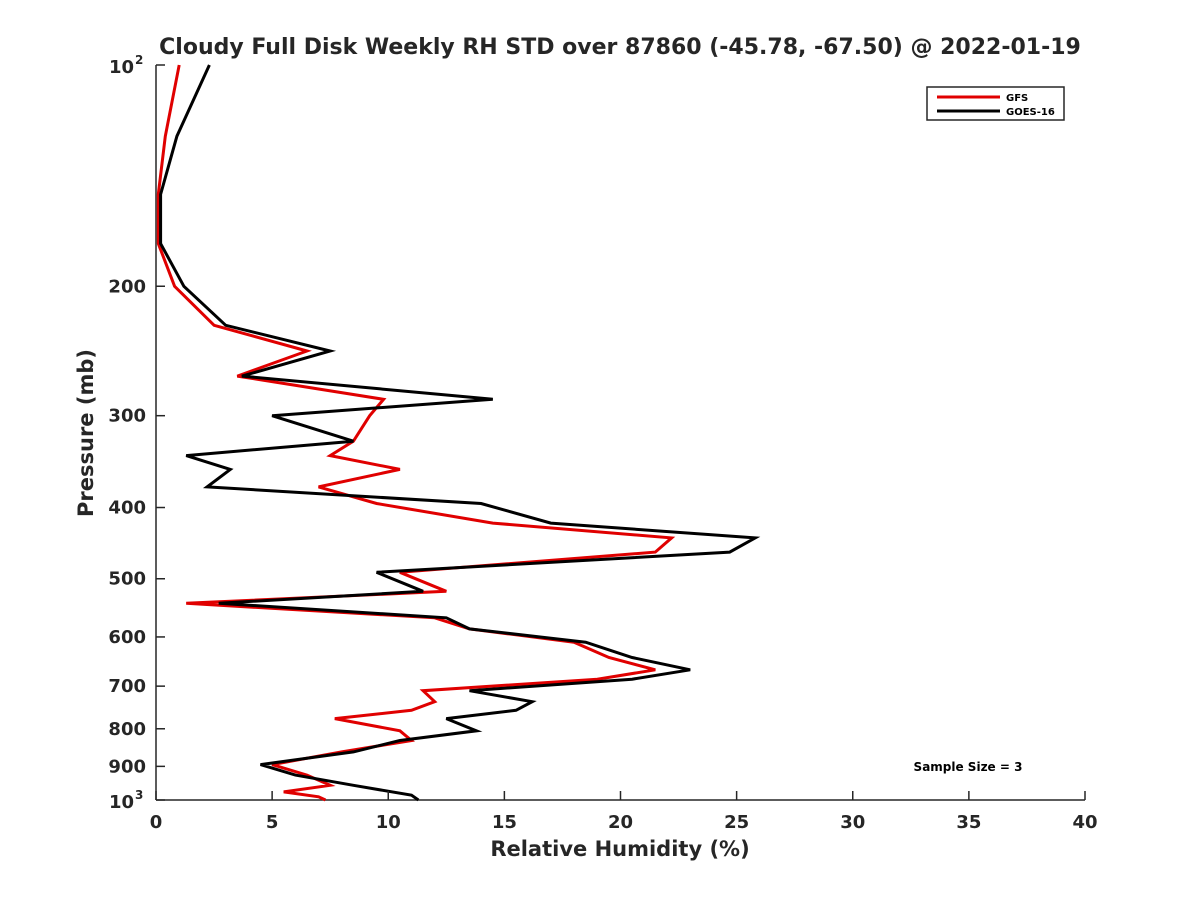  Describe the element at coordinates (139, 60) in the screenshot. I see `y-tick-exponent: 2` at that location.